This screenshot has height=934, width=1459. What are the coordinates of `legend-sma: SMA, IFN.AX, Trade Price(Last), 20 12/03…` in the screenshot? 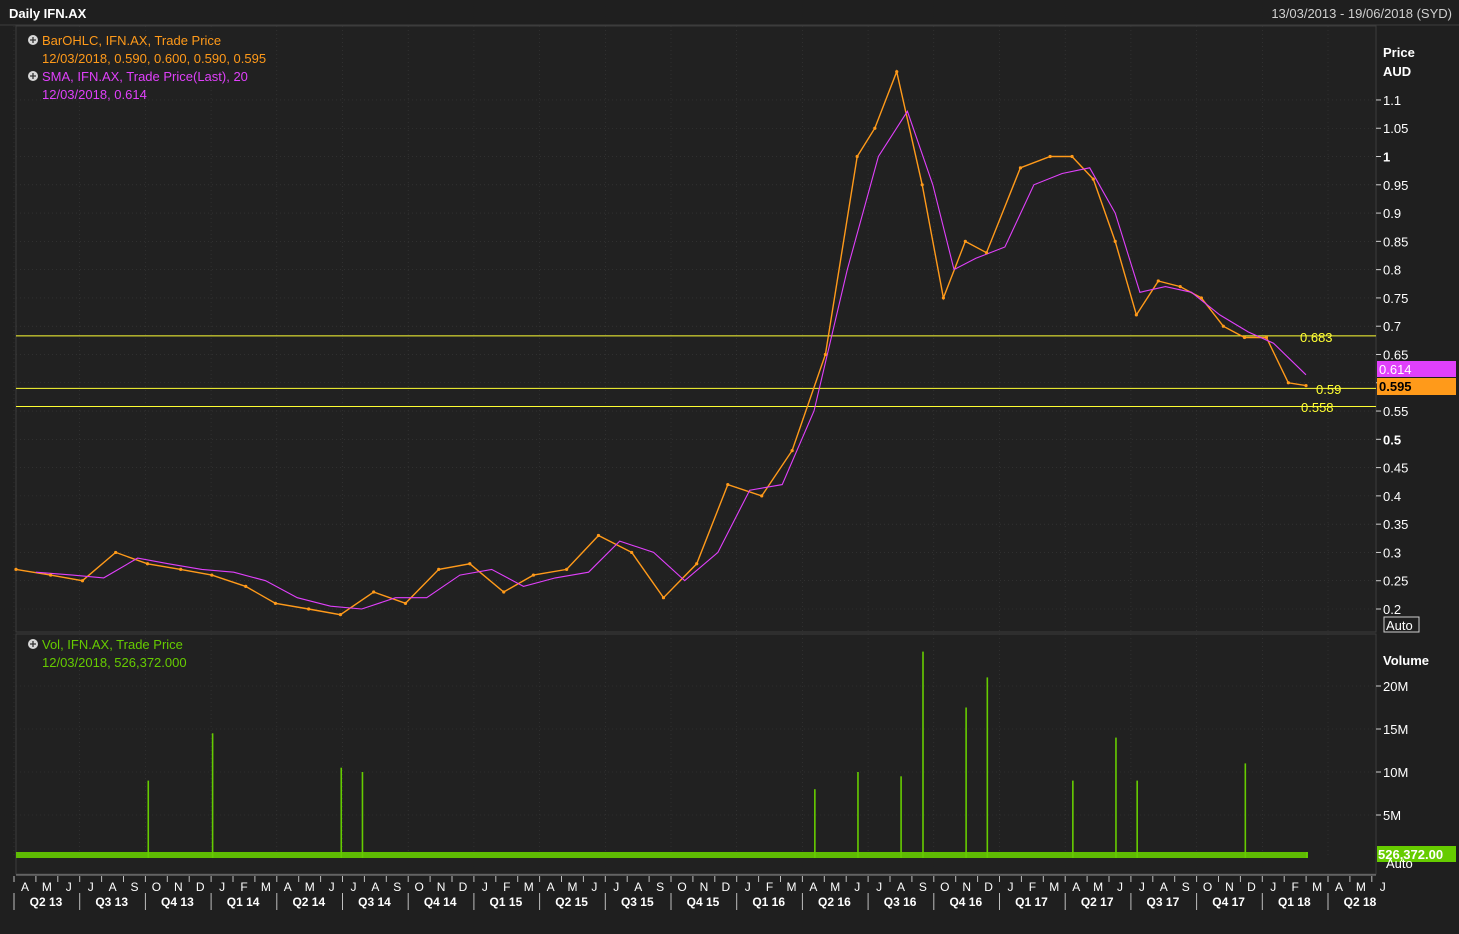 It's located at (138, 85).